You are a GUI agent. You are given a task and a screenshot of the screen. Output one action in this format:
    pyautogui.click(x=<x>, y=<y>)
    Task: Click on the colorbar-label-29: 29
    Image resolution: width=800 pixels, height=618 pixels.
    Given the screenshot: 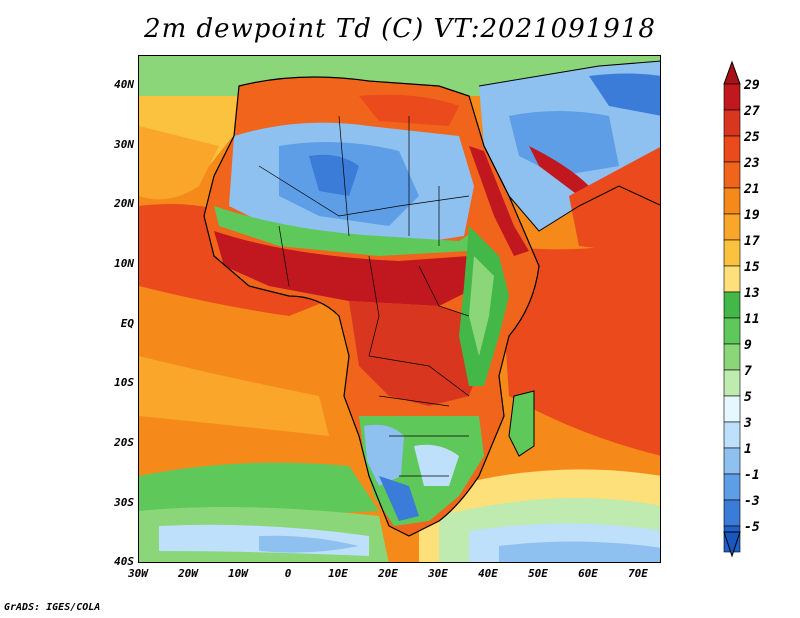 What is the action you would take?
    pyautogui.click(x=752, y=85)
    